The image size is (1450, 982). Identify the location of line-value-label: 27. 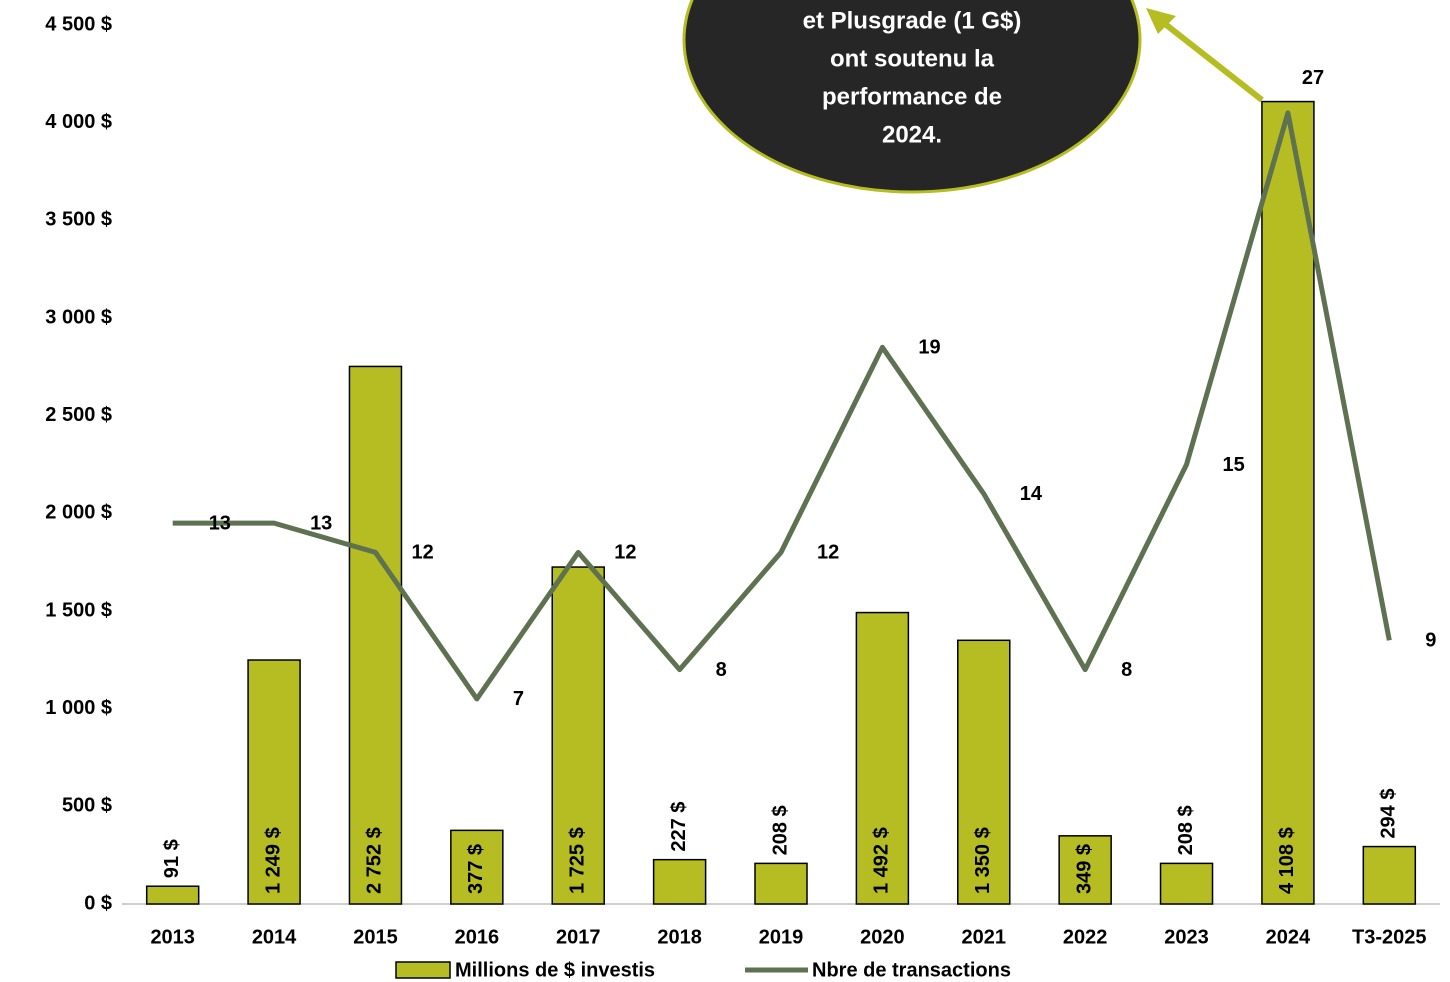
(1313, 78).